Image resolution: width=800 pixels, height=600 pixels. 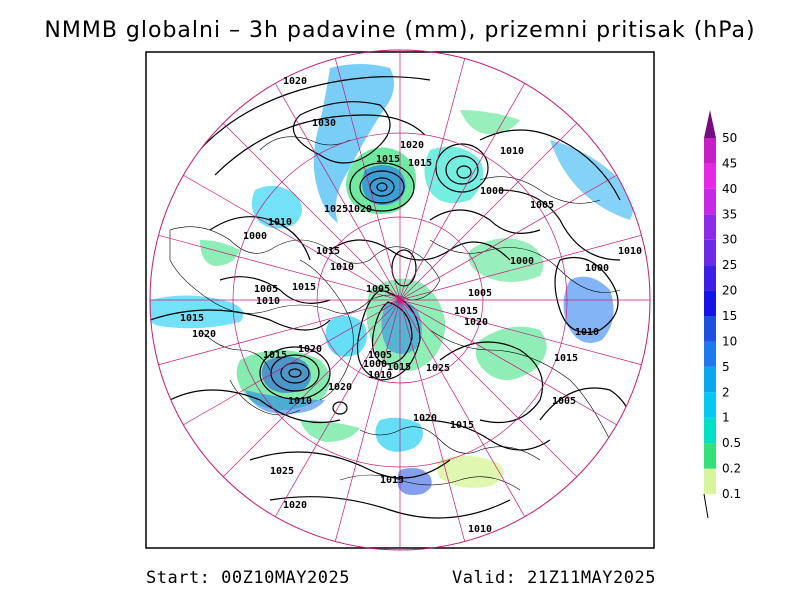 I want to click on legend-label: 25, so click(x=729, y=265).